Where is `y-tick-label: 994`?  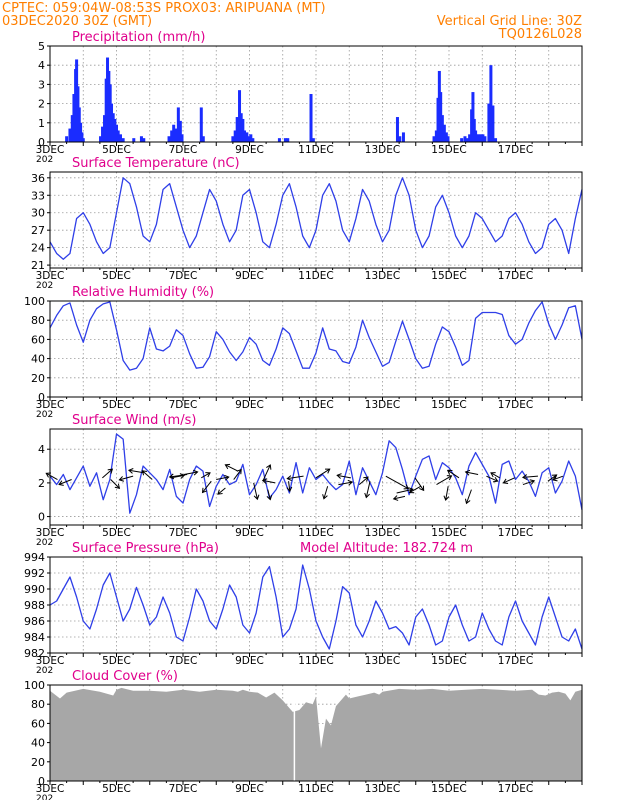 y-tick-label: 994 is located at coordinates (34, 557).